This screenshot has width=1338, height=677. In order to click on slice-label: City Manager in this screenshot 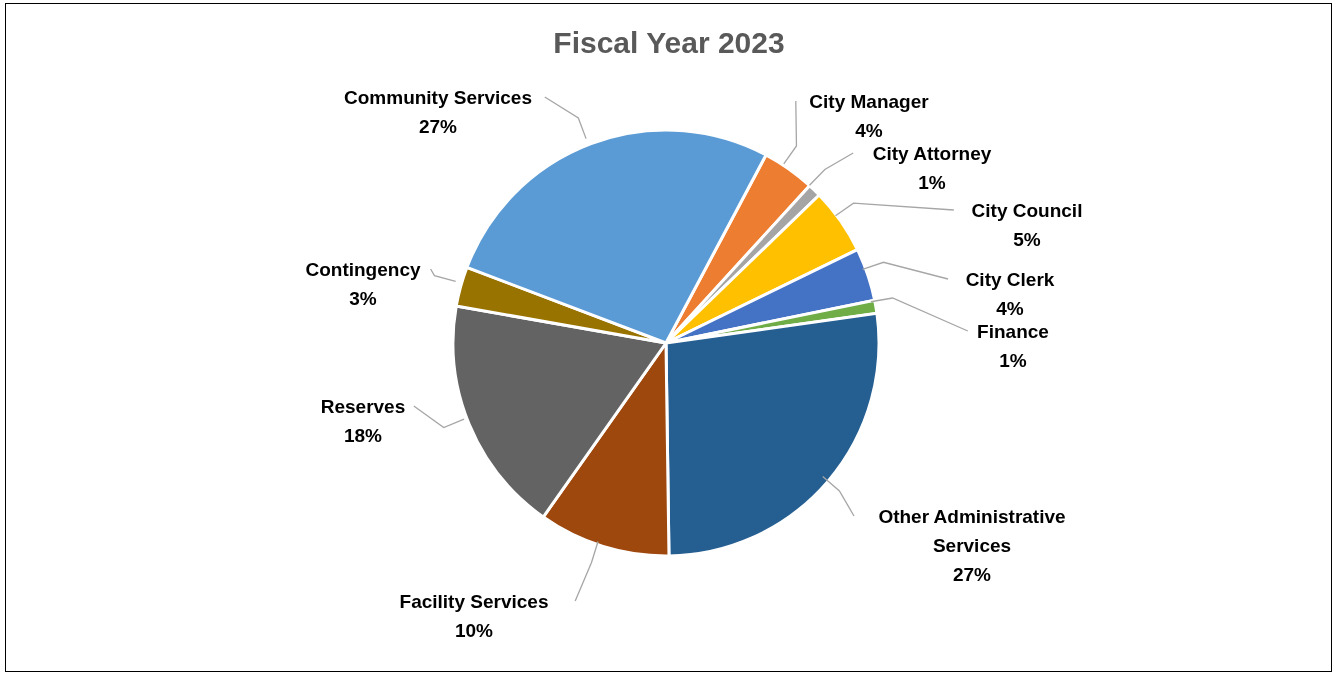, I will do `click(869, 101)`.